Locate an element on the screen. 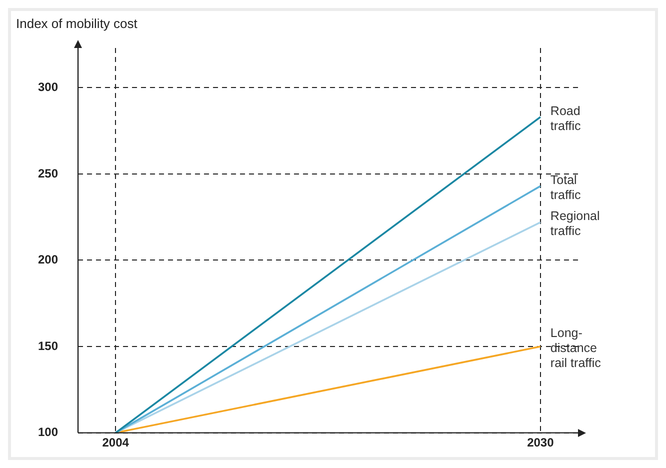 The image size is (666, 468). y-tick-label: 150 is located at coordinates (48, 345).